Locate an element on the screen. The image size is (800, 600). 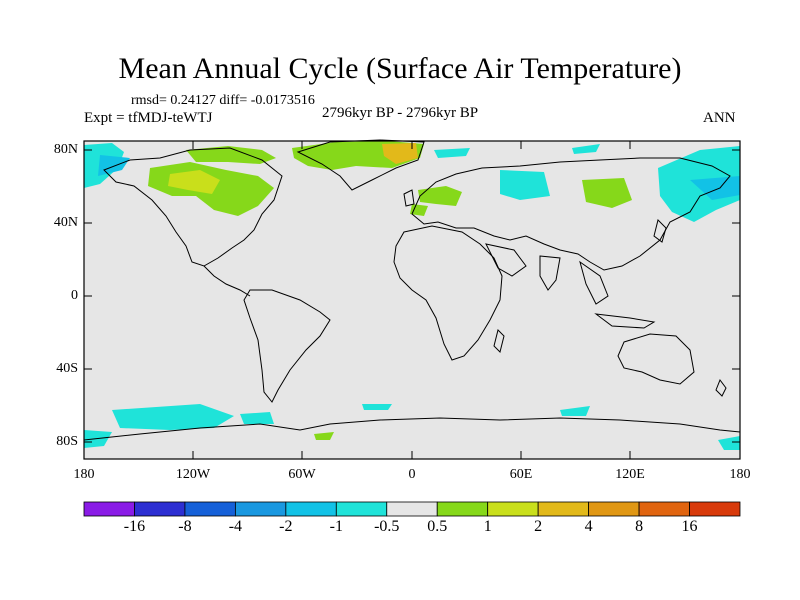
stats-text: rmsd= 0.24127 diff= -0.0173516 is located at coordinates (223, 100).